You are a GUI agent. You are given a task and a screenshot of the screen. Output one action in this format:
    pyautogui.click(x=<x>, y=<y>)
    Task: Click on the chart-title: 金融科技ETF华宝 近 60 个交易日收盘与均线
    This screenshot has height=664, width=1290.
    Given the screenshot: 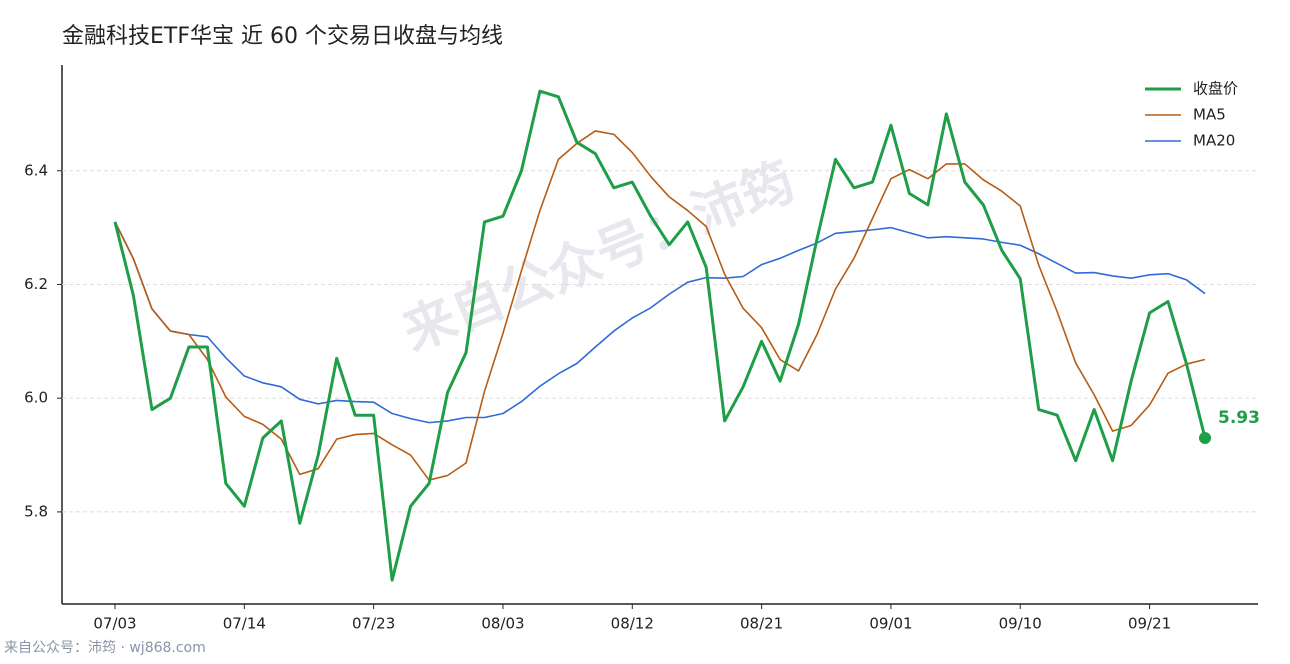 What is the action you would take?
    pyautogui.click(x=282, y=36)
    